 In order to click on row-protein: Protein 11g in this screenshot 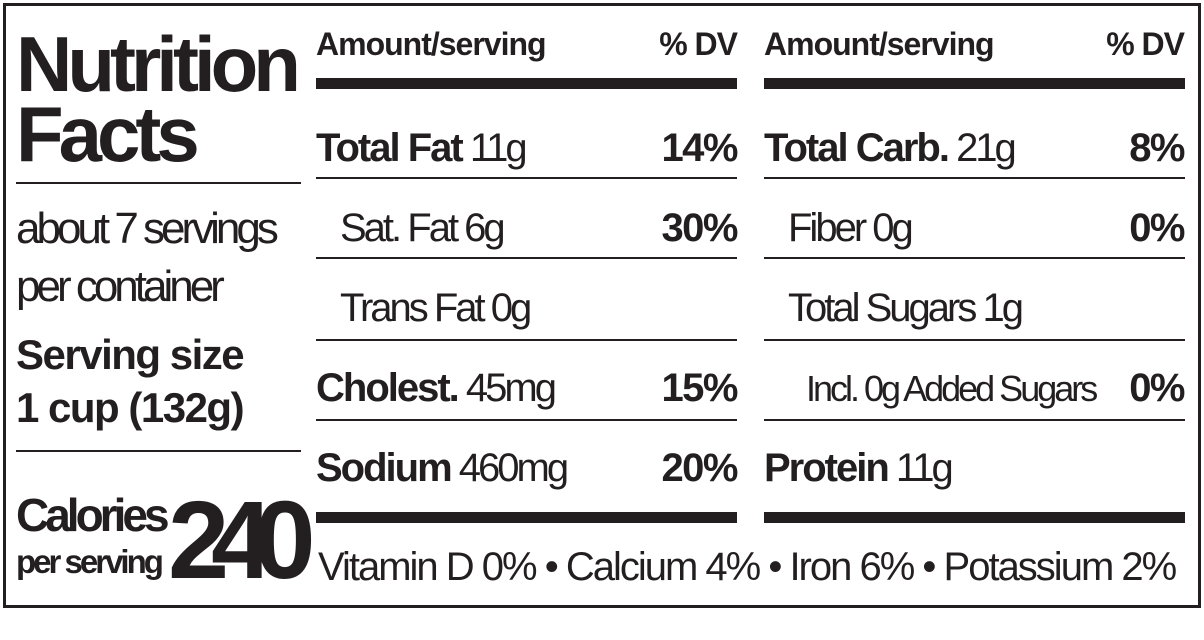, I will do `click(859, 468)`.